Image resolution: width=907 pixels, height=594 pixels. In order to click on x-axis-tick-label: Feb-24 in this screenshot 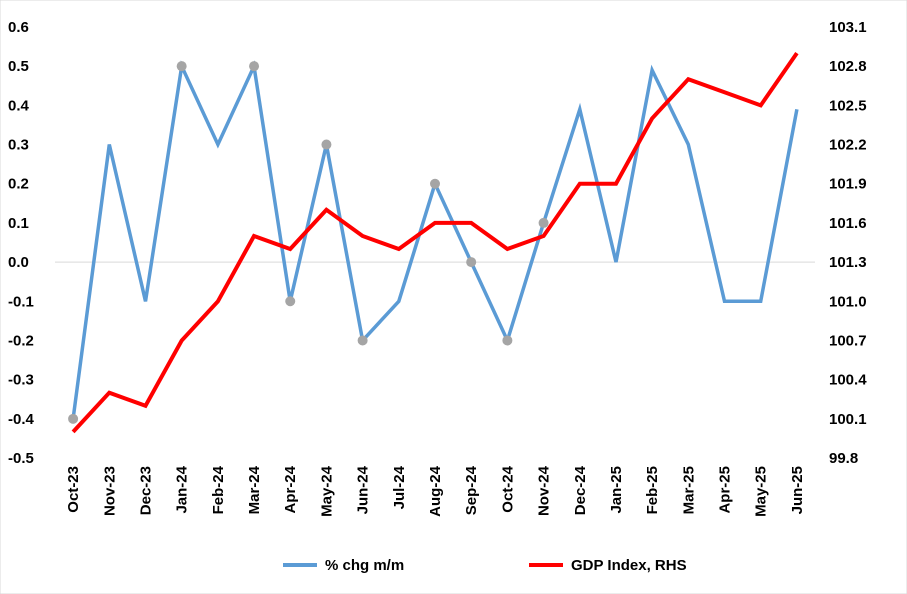, I will do `click(218, 489)`.